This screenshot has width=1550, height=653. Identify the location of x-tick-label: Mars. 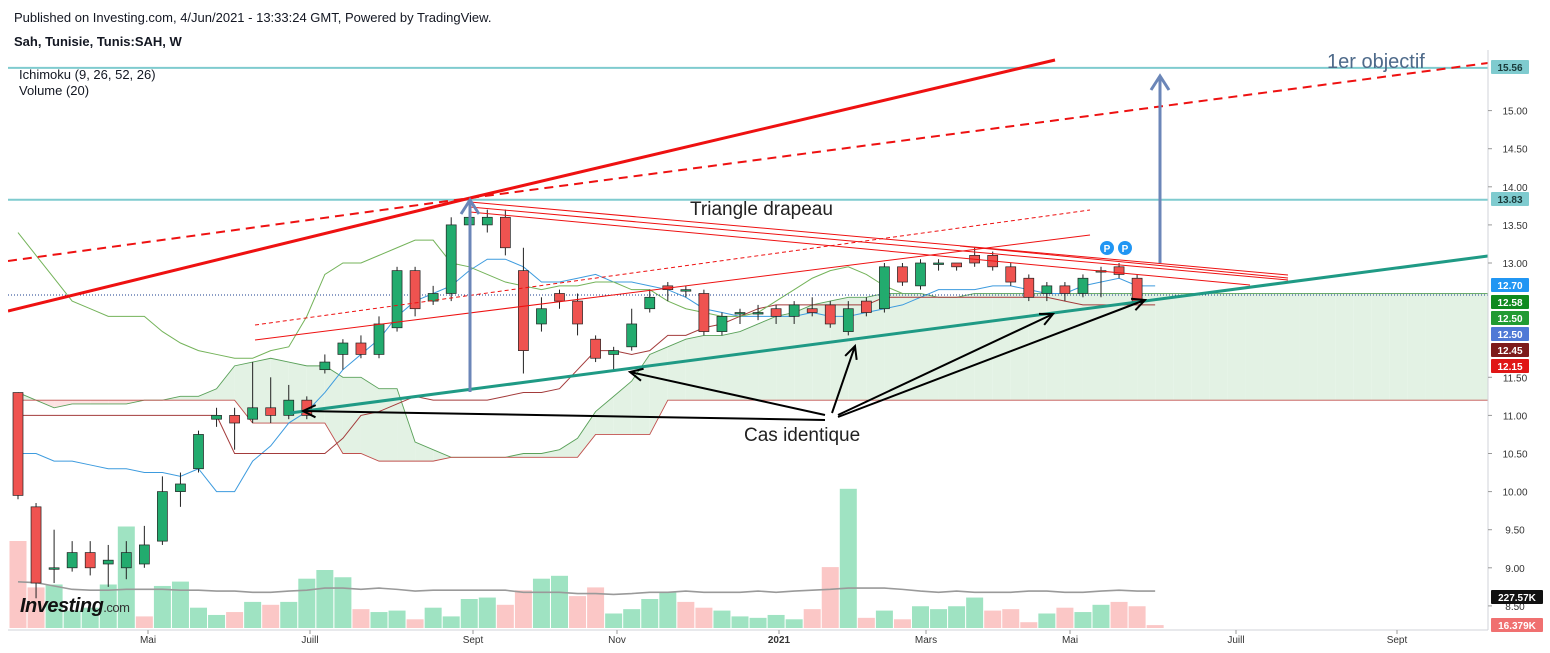
(926, 640).